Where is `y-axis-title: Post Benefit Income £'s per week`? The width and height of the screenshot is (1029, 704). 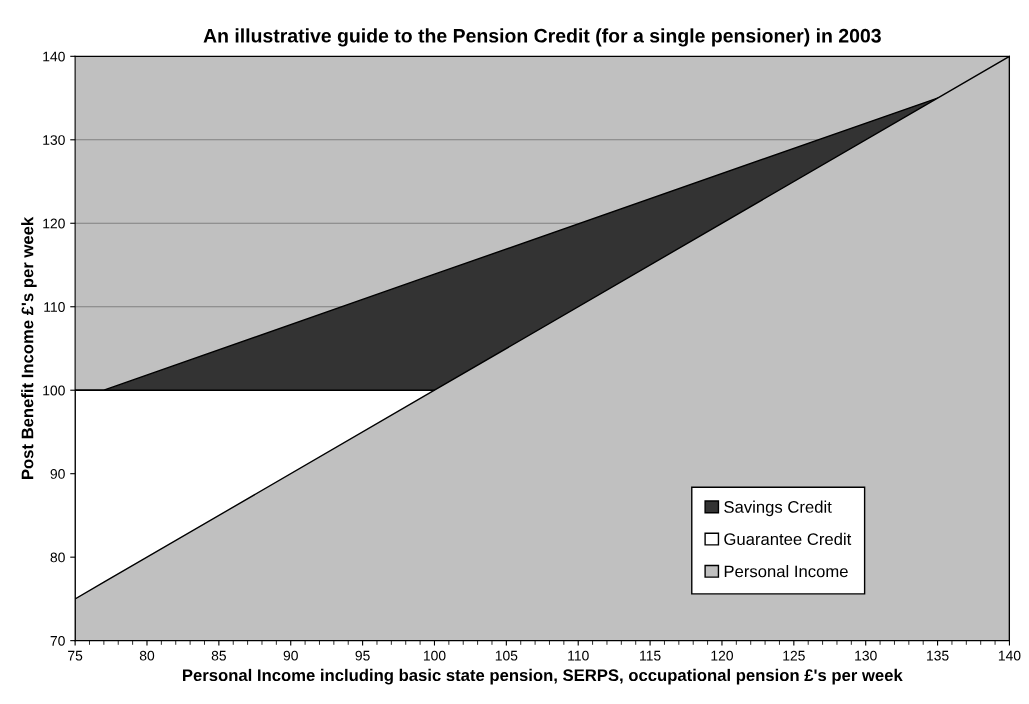
y-axis-title: Post Benefit Income £'s per week is located at coordinates (29, 348).